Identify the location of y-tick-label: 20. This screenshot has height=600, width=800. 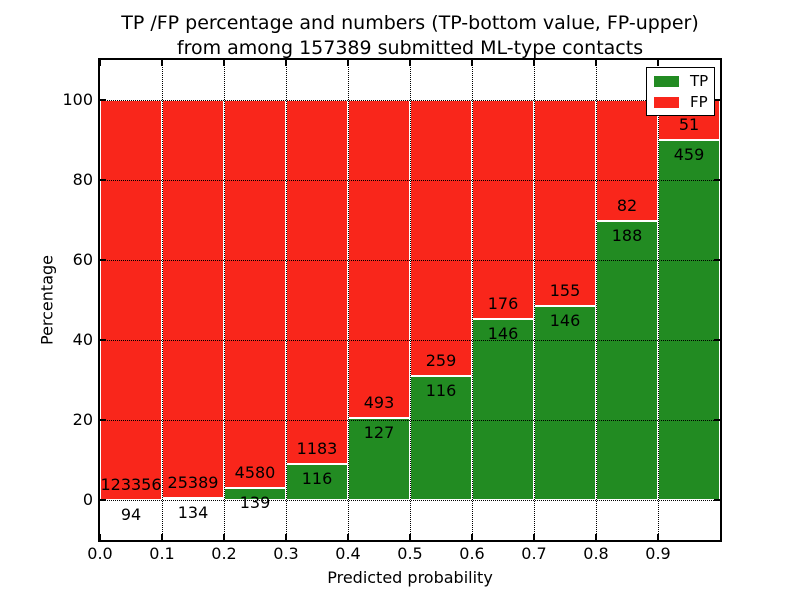
(82, 419).